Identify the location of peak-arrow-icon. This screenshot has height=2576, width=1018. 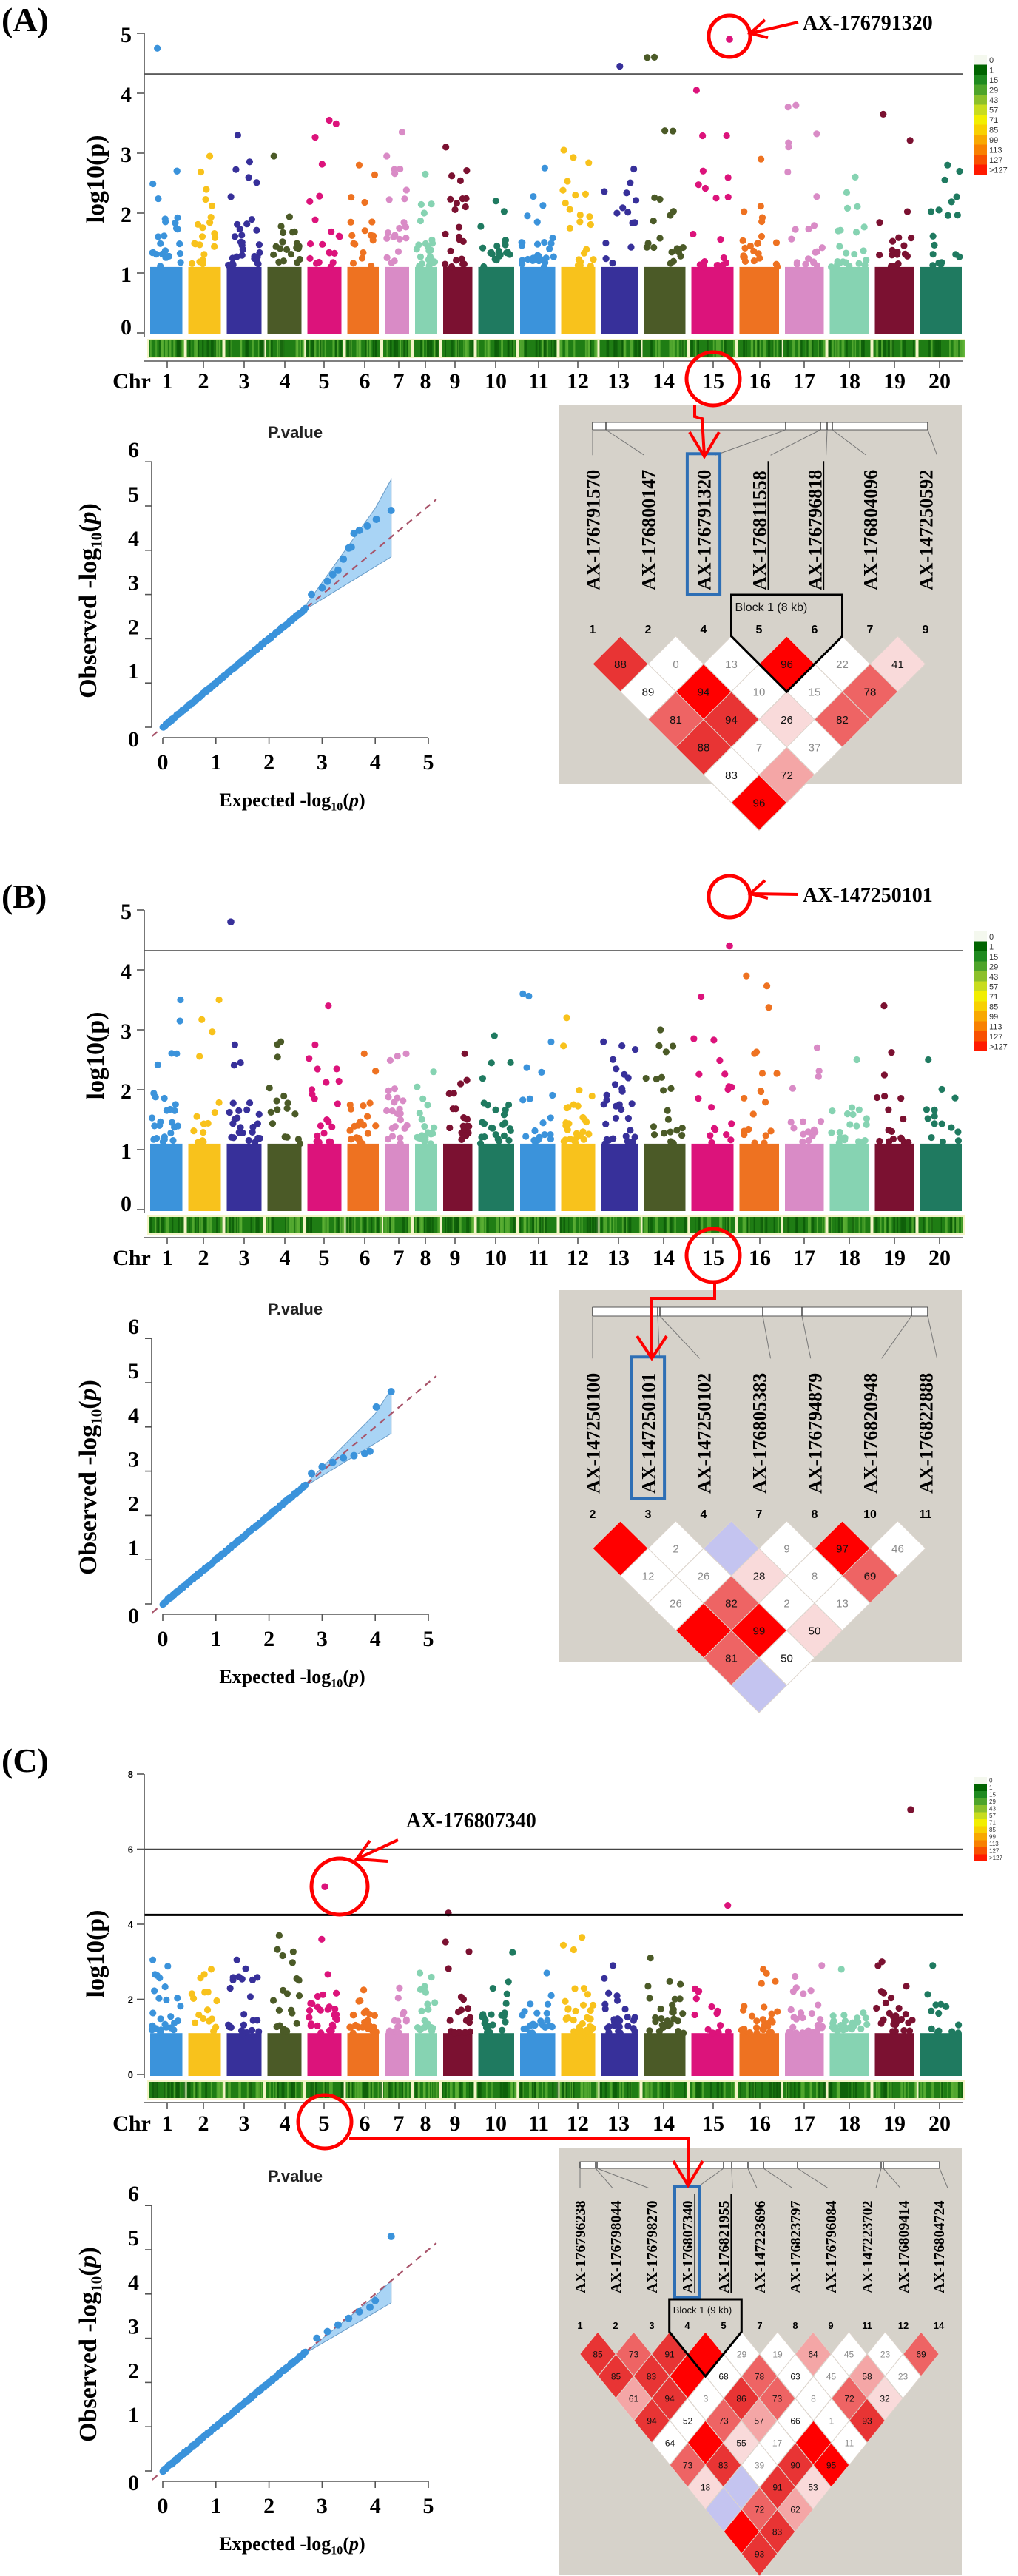
(376, 1850).